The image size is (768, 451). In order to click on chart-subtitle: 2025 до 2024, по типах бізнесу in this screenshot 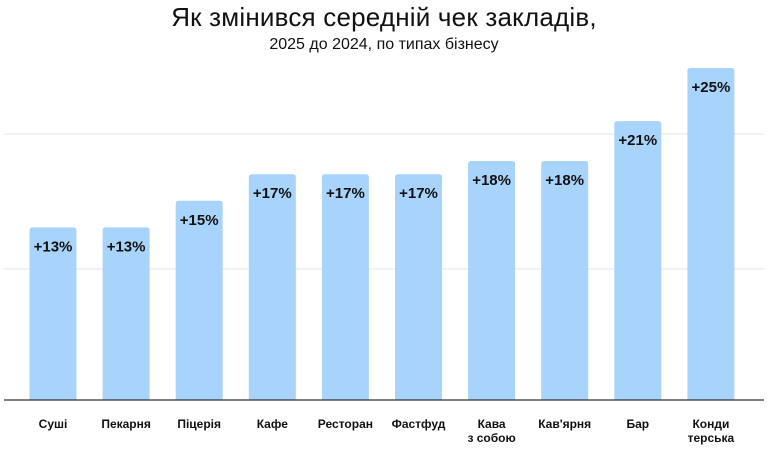, I will do `click(384, 44)`.